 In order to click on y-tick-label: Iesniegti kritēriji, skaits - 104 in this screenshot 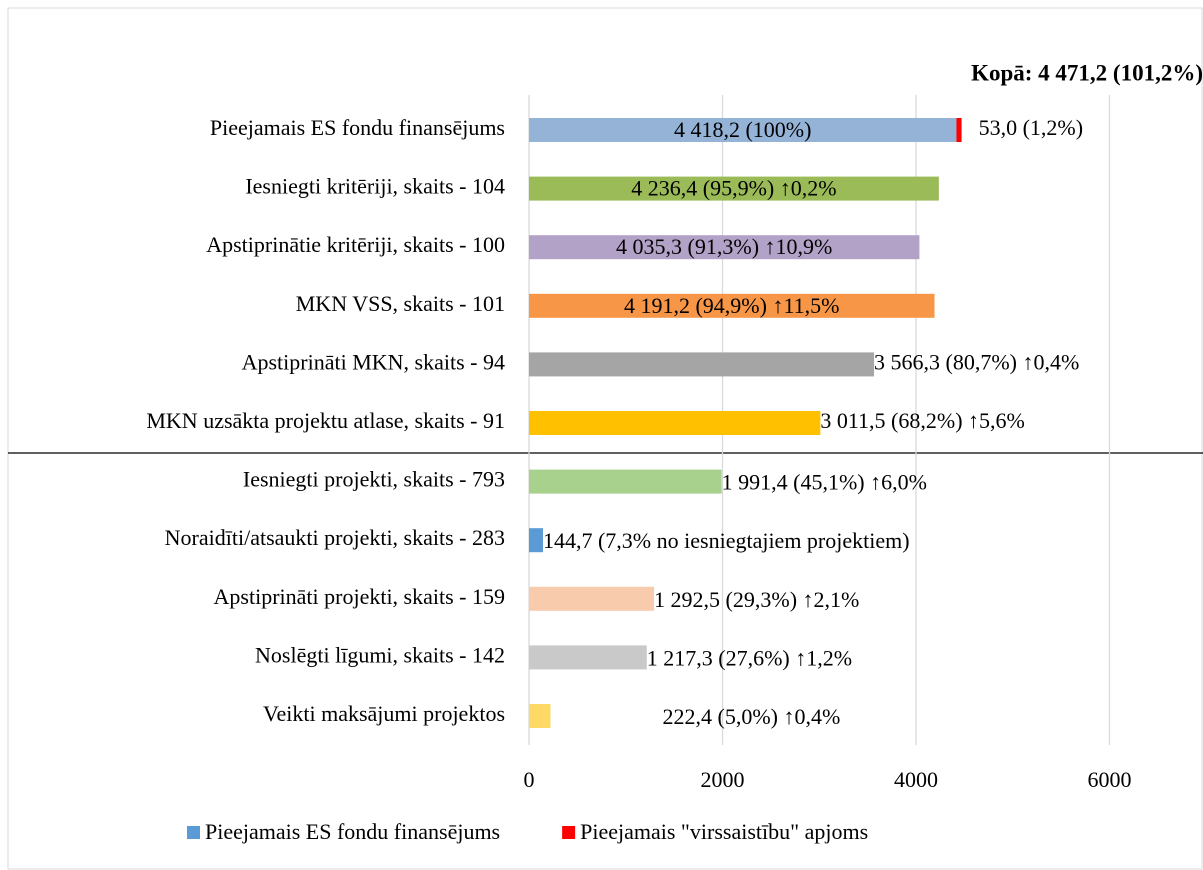, I will do `click(375, 186)`.